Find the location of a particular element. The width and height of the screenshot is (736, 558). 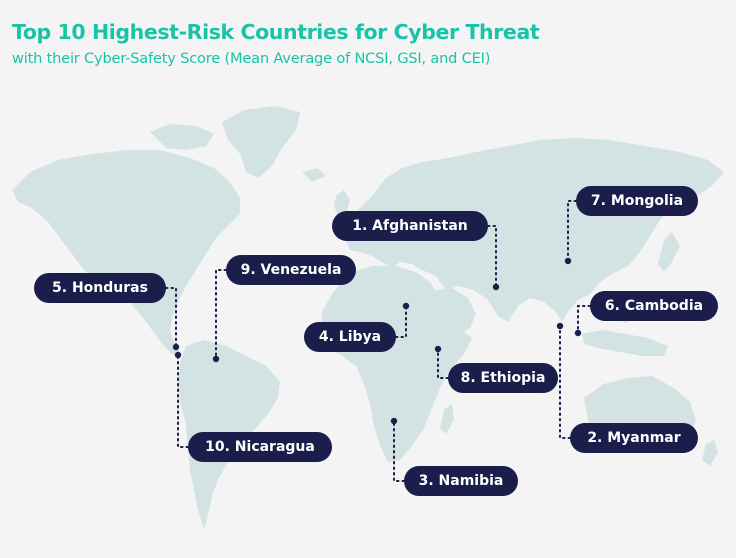

marker-ethiopia is located at coordinates (438, 349).